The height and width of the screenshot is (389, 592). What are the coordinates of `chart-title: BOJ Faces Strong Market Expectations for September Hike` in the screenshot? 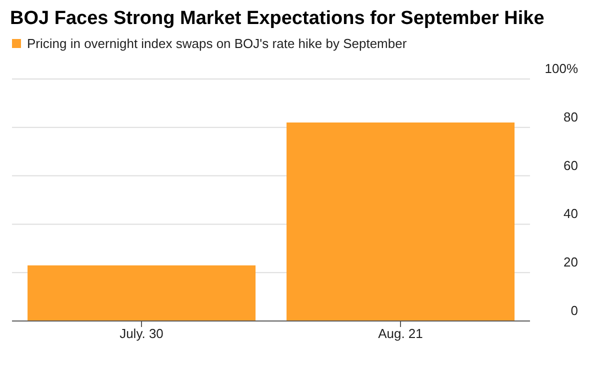 It's located at (278, 19).